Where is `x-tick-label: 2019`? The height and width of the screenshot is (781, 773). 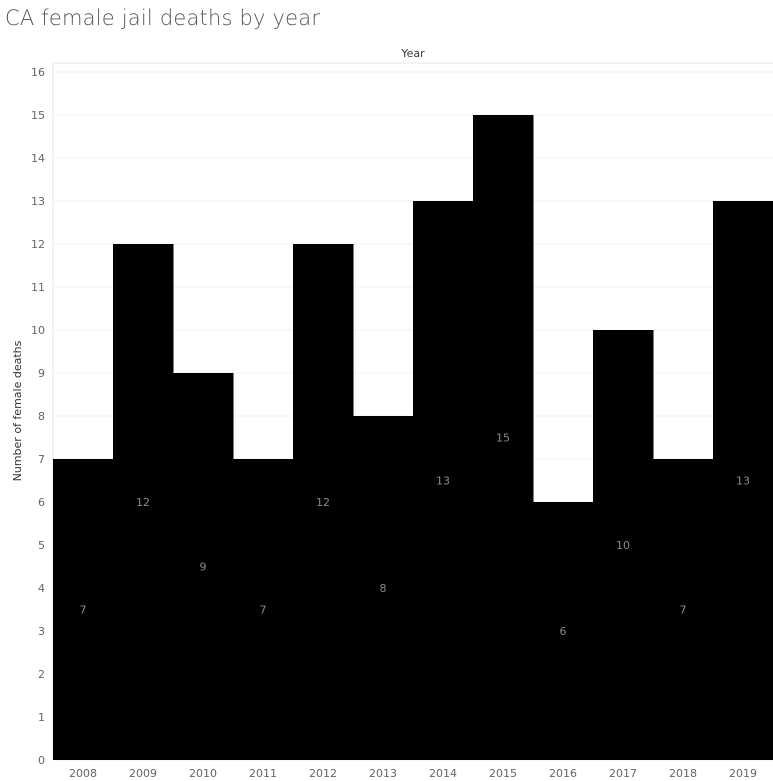 x-tick-label: 2019 is located at coordinates (743, 773).